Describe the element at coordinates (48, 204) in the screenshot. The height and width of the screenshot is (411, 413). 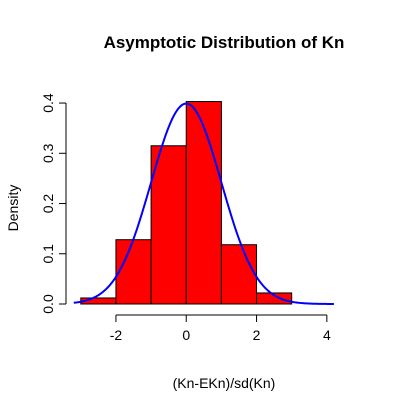
I see `y-tick-label-0.2: 0.2` at that location.